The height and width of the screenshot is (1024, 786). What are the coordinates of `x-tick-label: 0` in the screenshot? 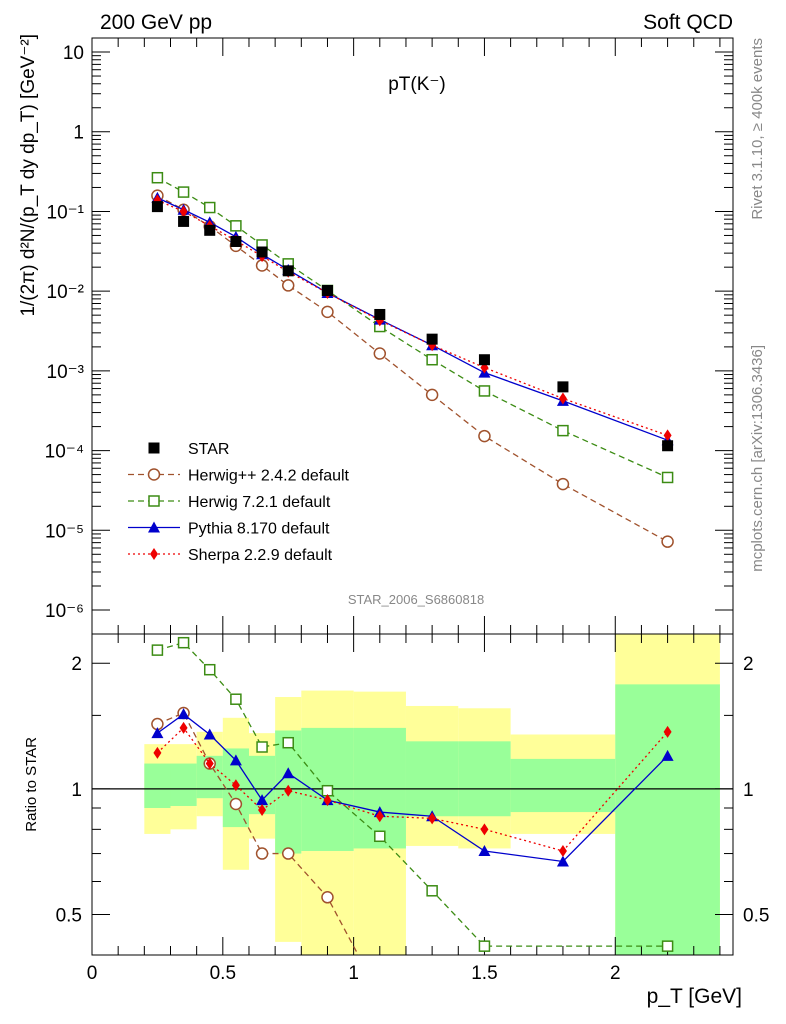 It's located at (92, 973).